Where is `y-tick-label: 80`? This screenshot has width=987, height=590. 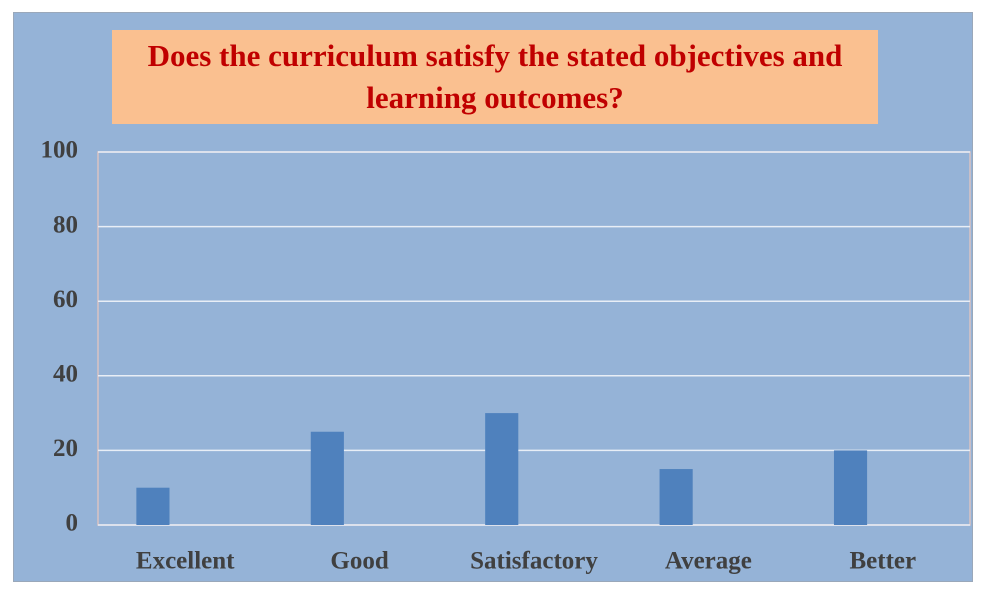 y-tick-label: 80 is located at coordinates (65, 224).